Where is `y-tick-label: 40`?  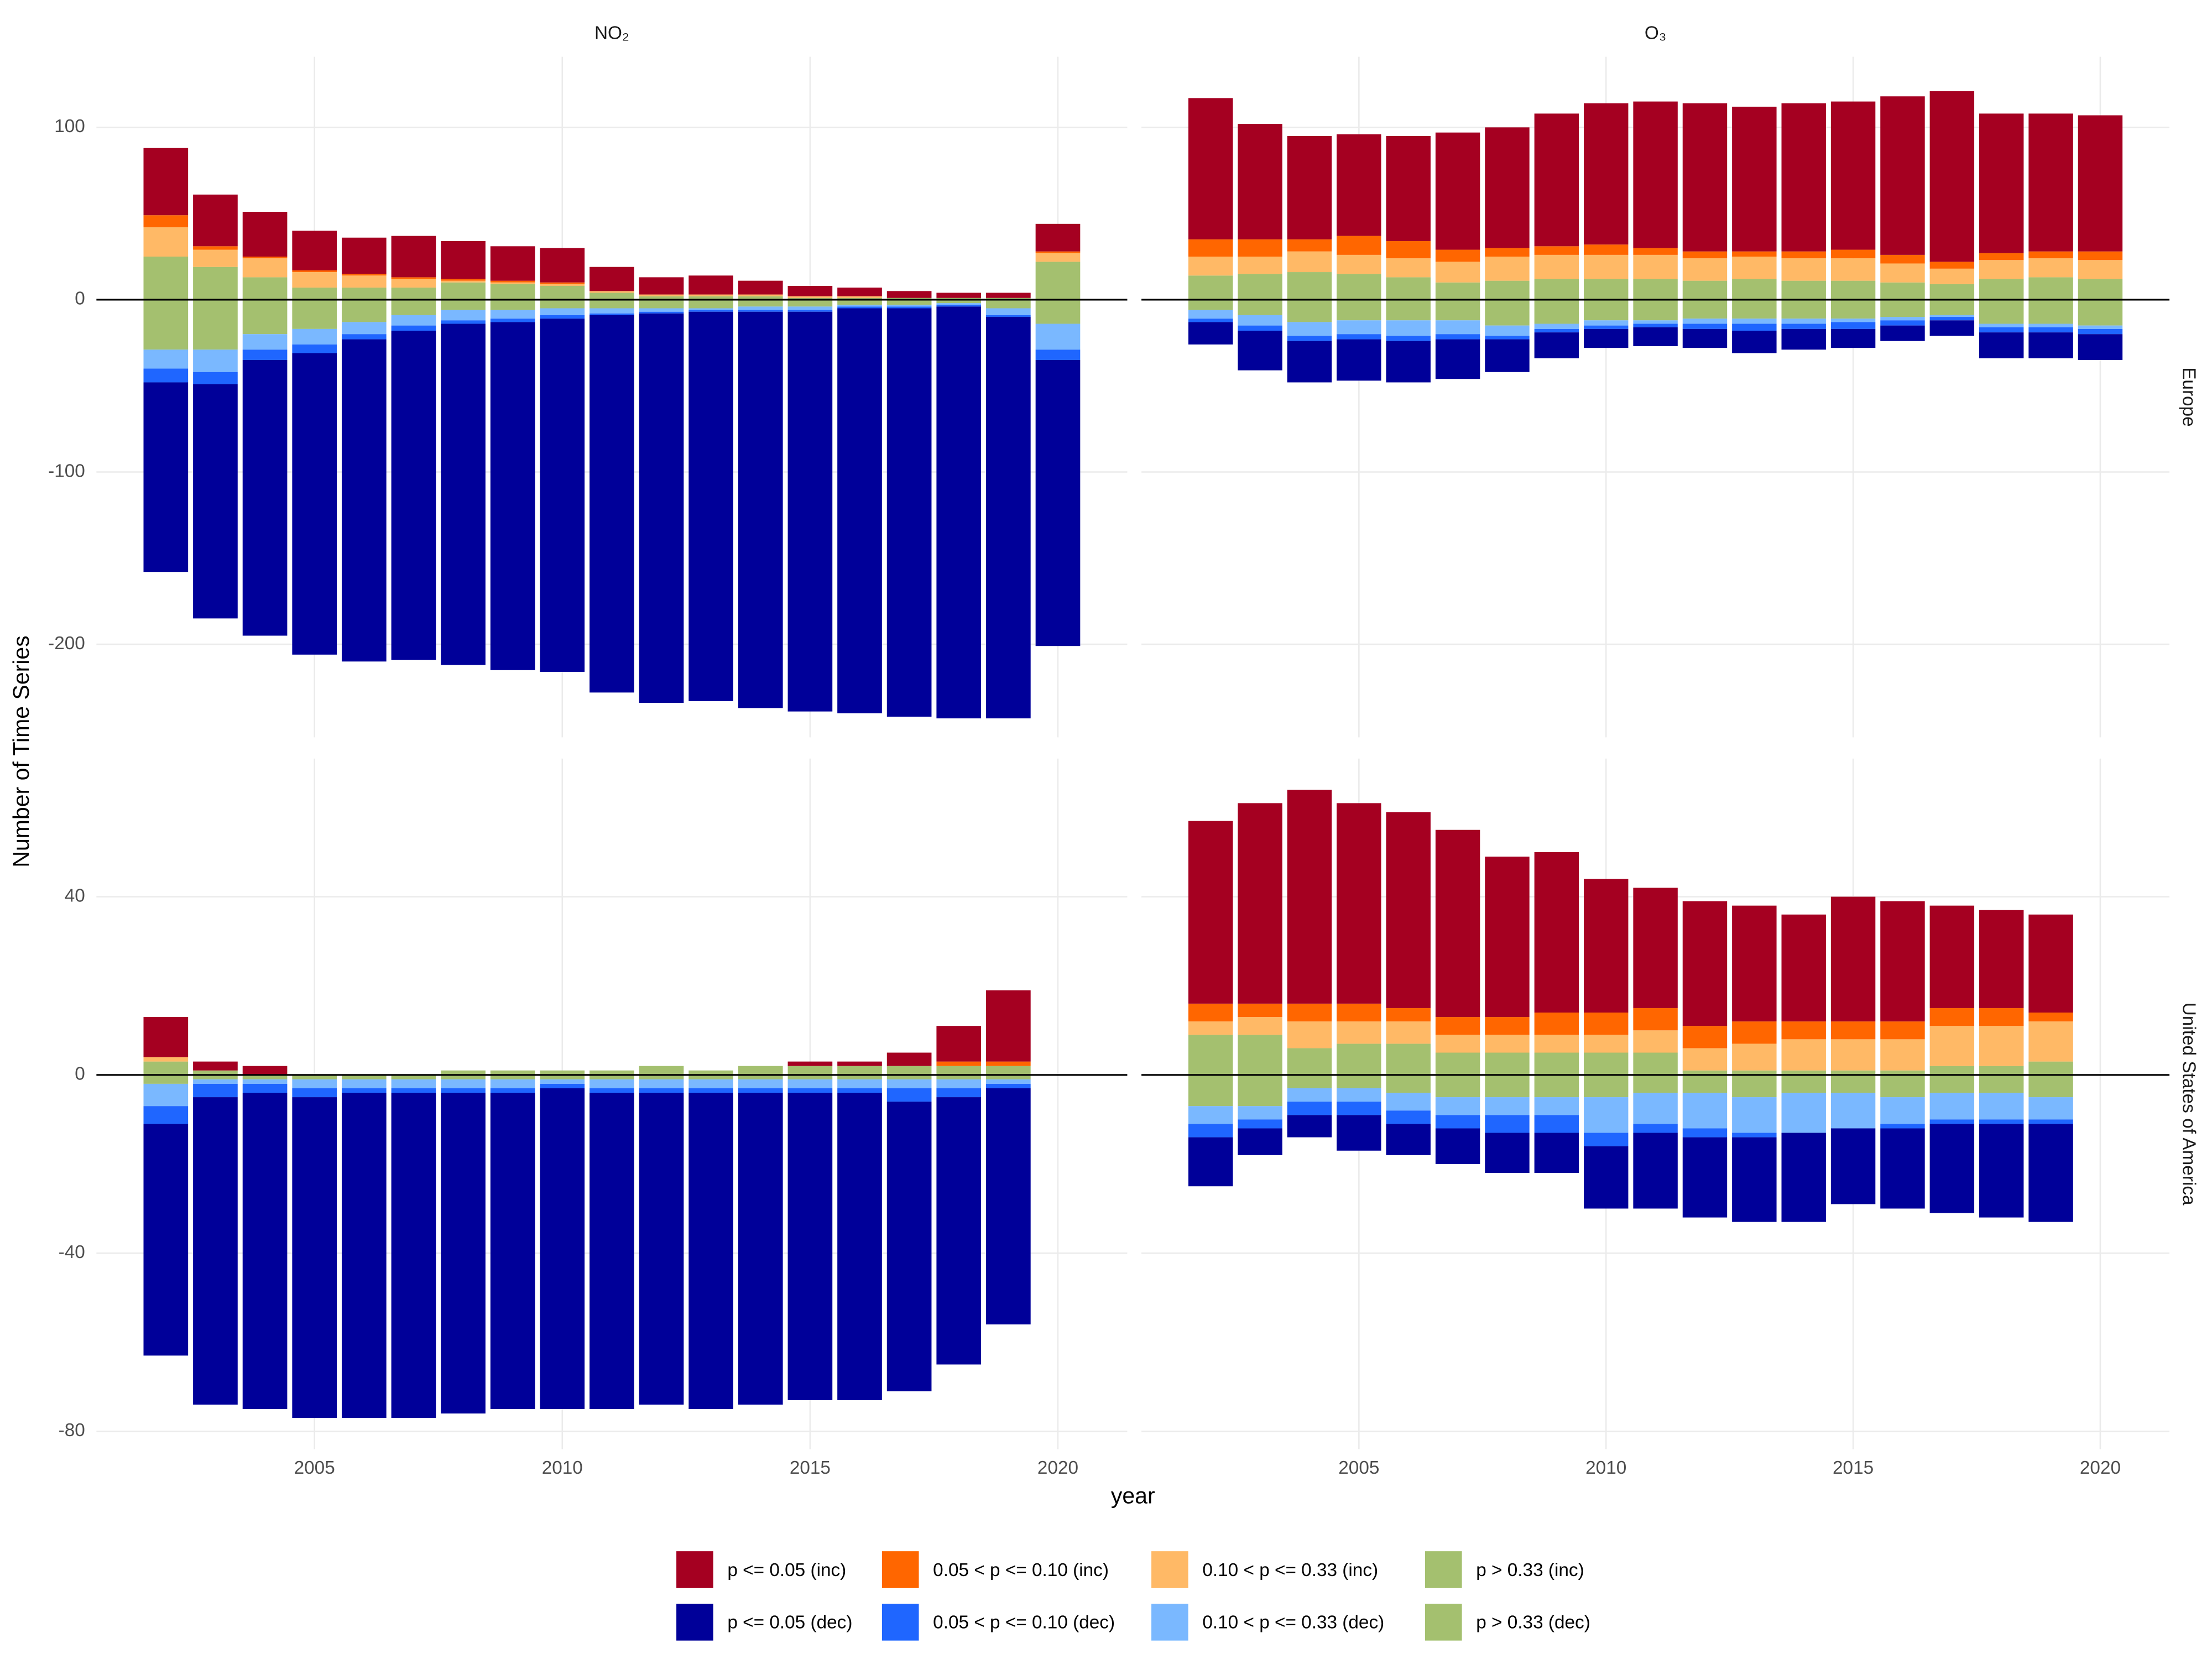 y-tick-label: 40 is located at coordinates (75, 896).